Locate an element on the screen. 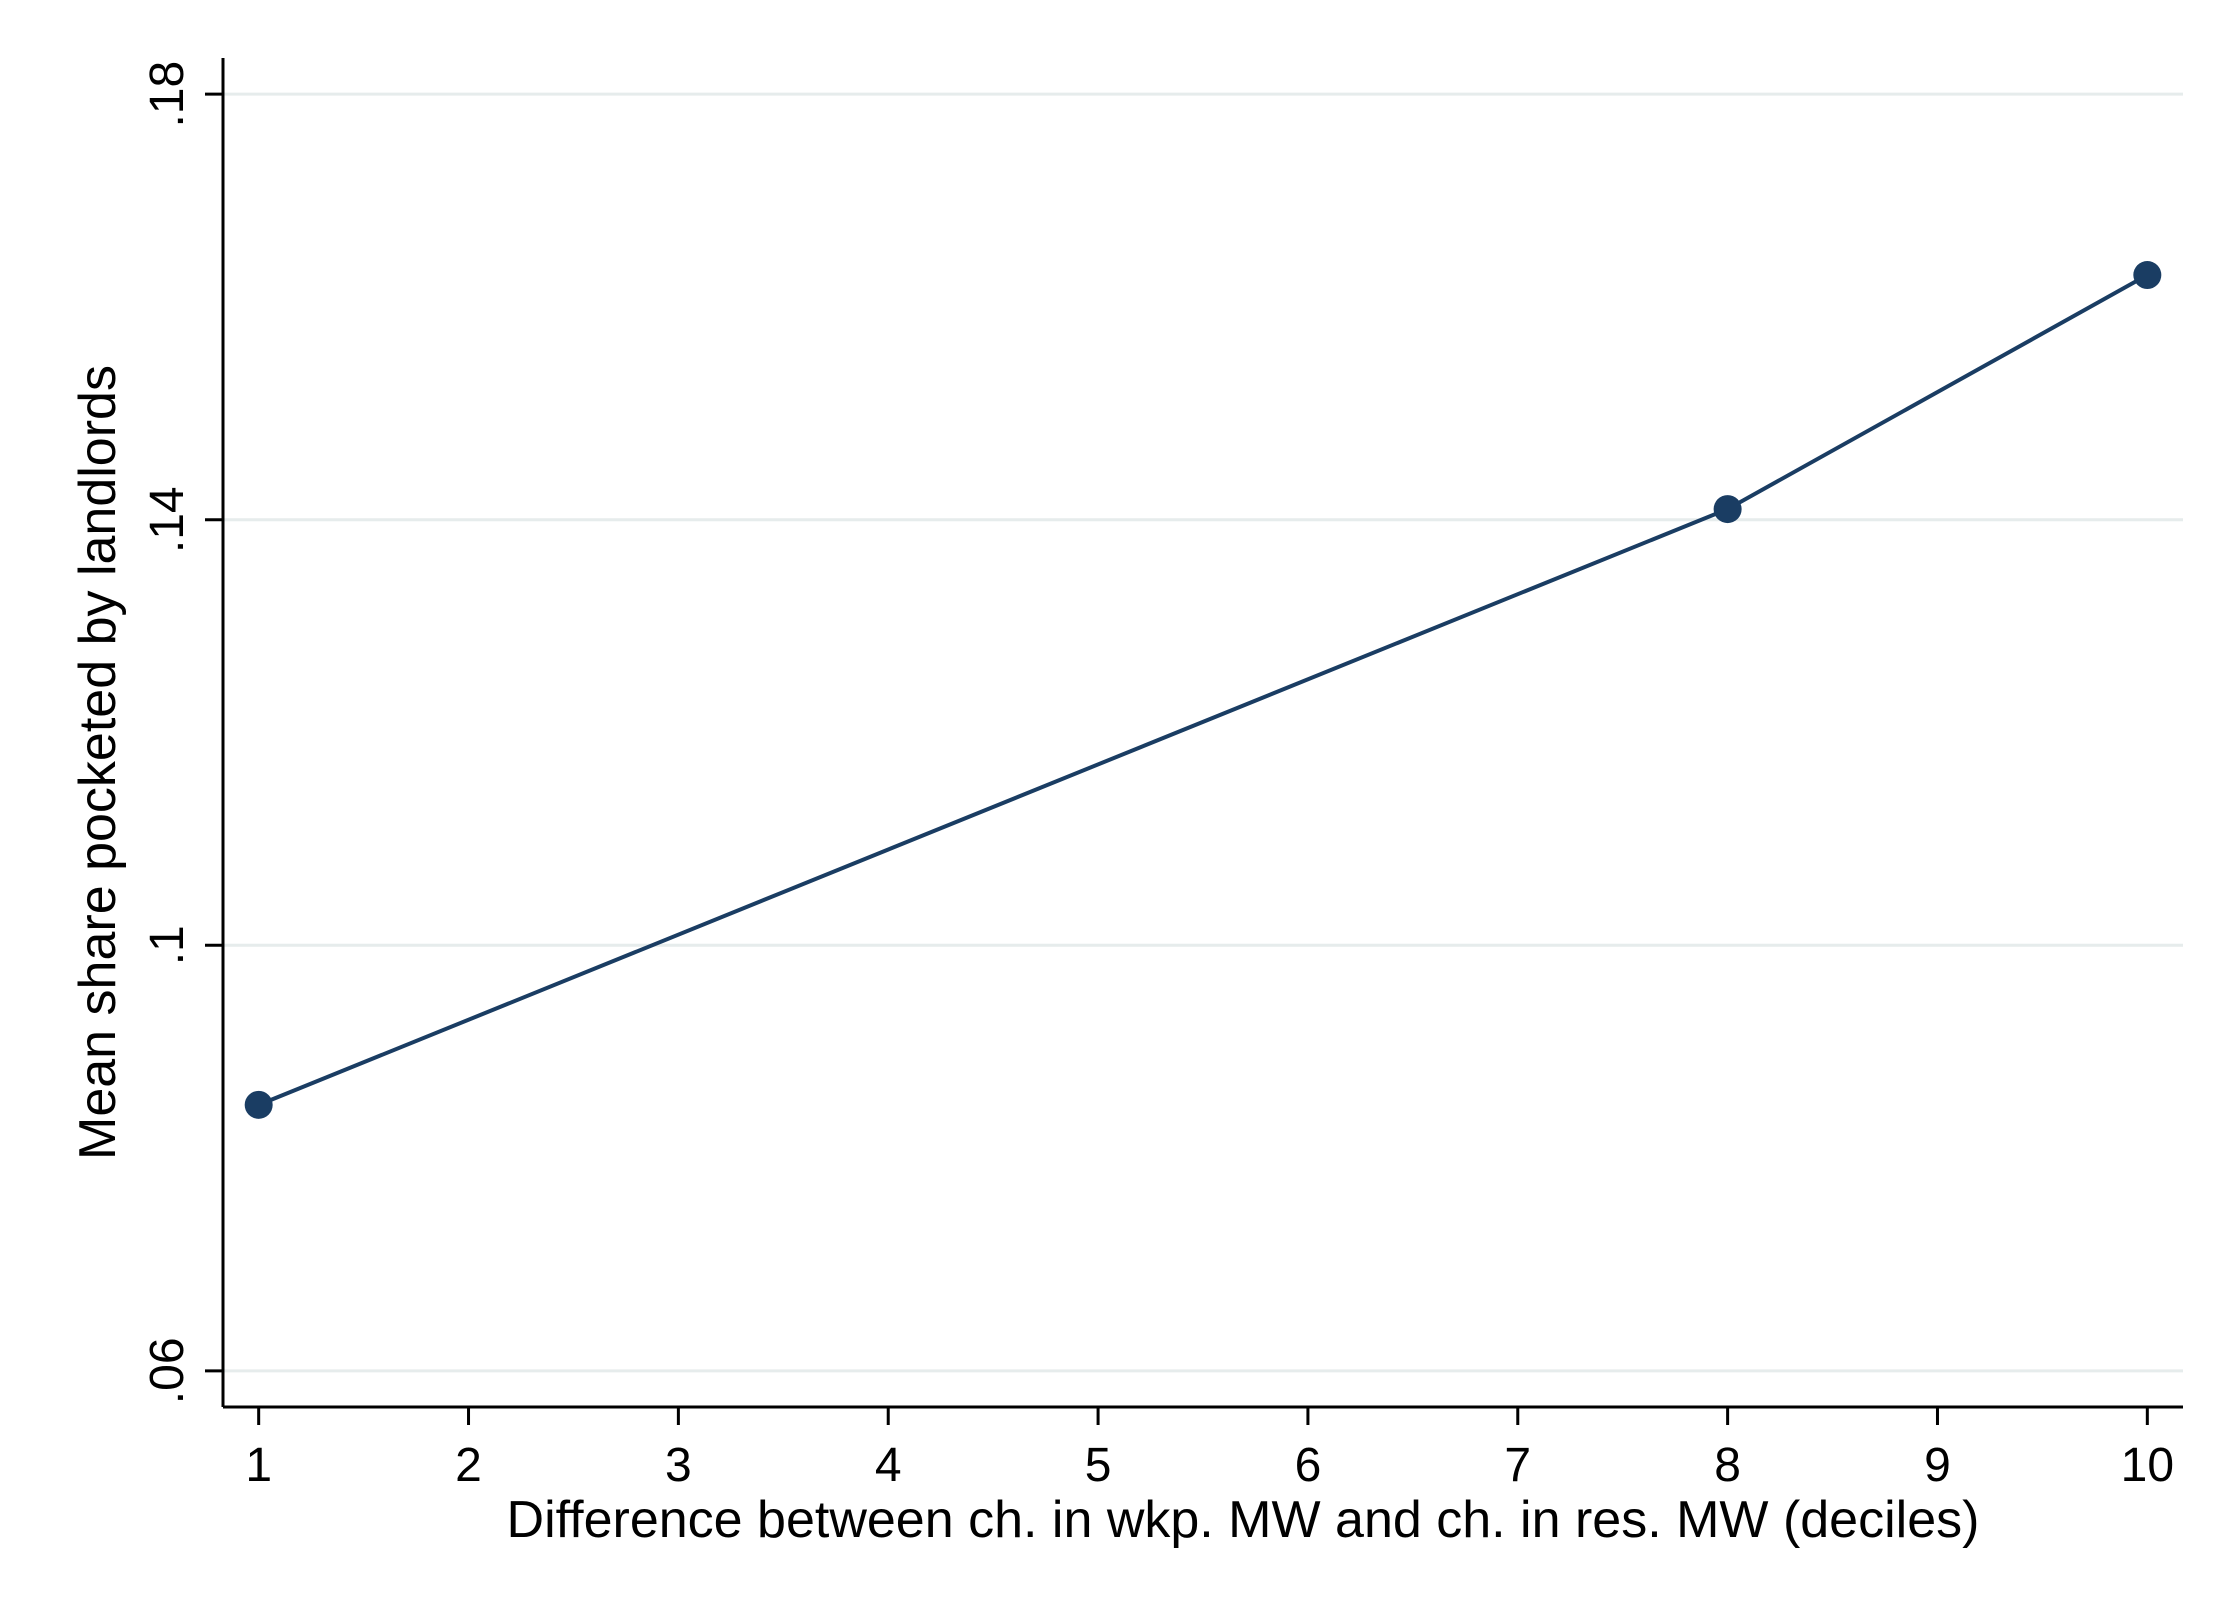 The width and height of the screenshot is (2221, 1620). y-tick-labels: .06 .1 .14 .18 is located at coordinates (167, 732).